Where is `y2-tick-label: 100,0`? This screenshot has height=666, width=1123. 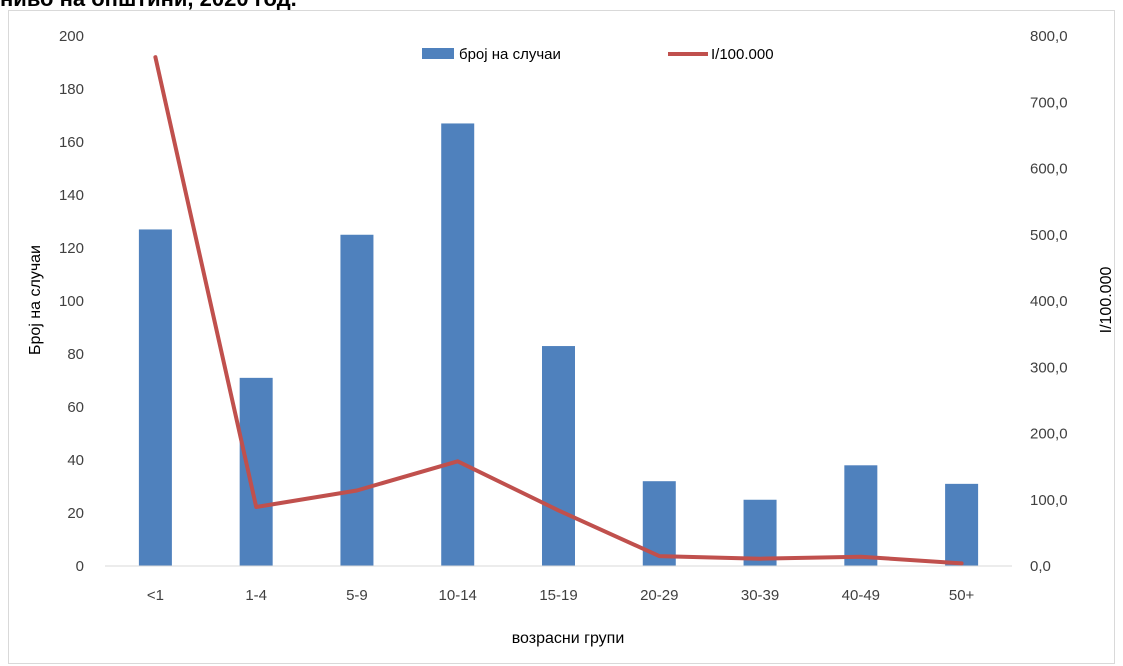
y2-tick-label: 100,0 is located at coordinates (1049, 500).